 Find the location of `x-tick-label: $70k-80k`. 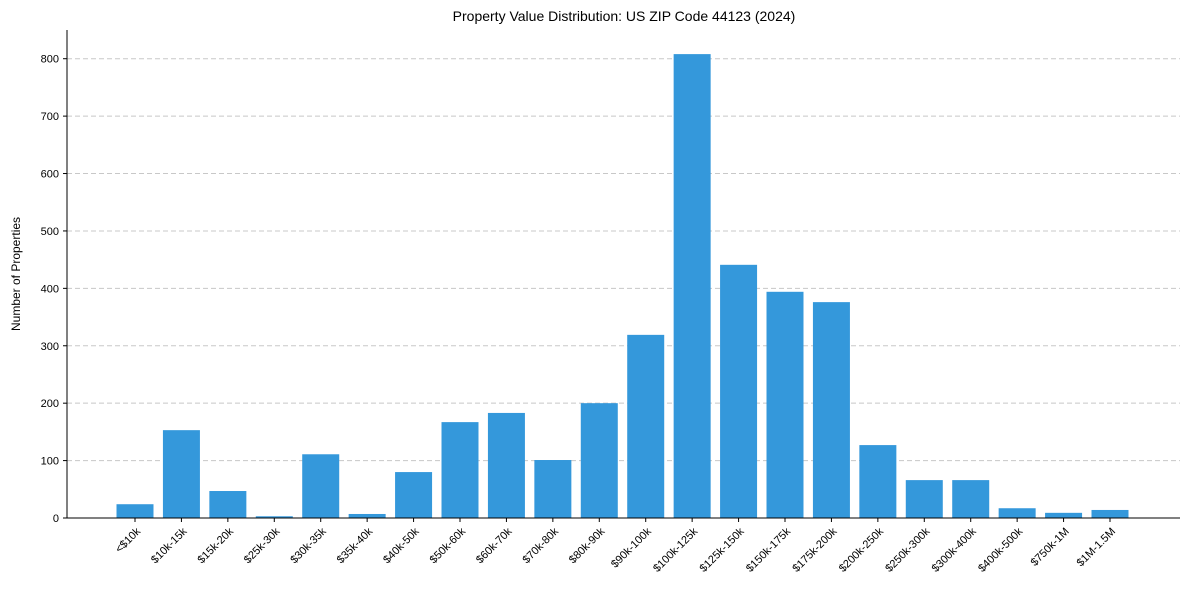

x-tick-label: $70k-80k is located at coordinates (540, 545).